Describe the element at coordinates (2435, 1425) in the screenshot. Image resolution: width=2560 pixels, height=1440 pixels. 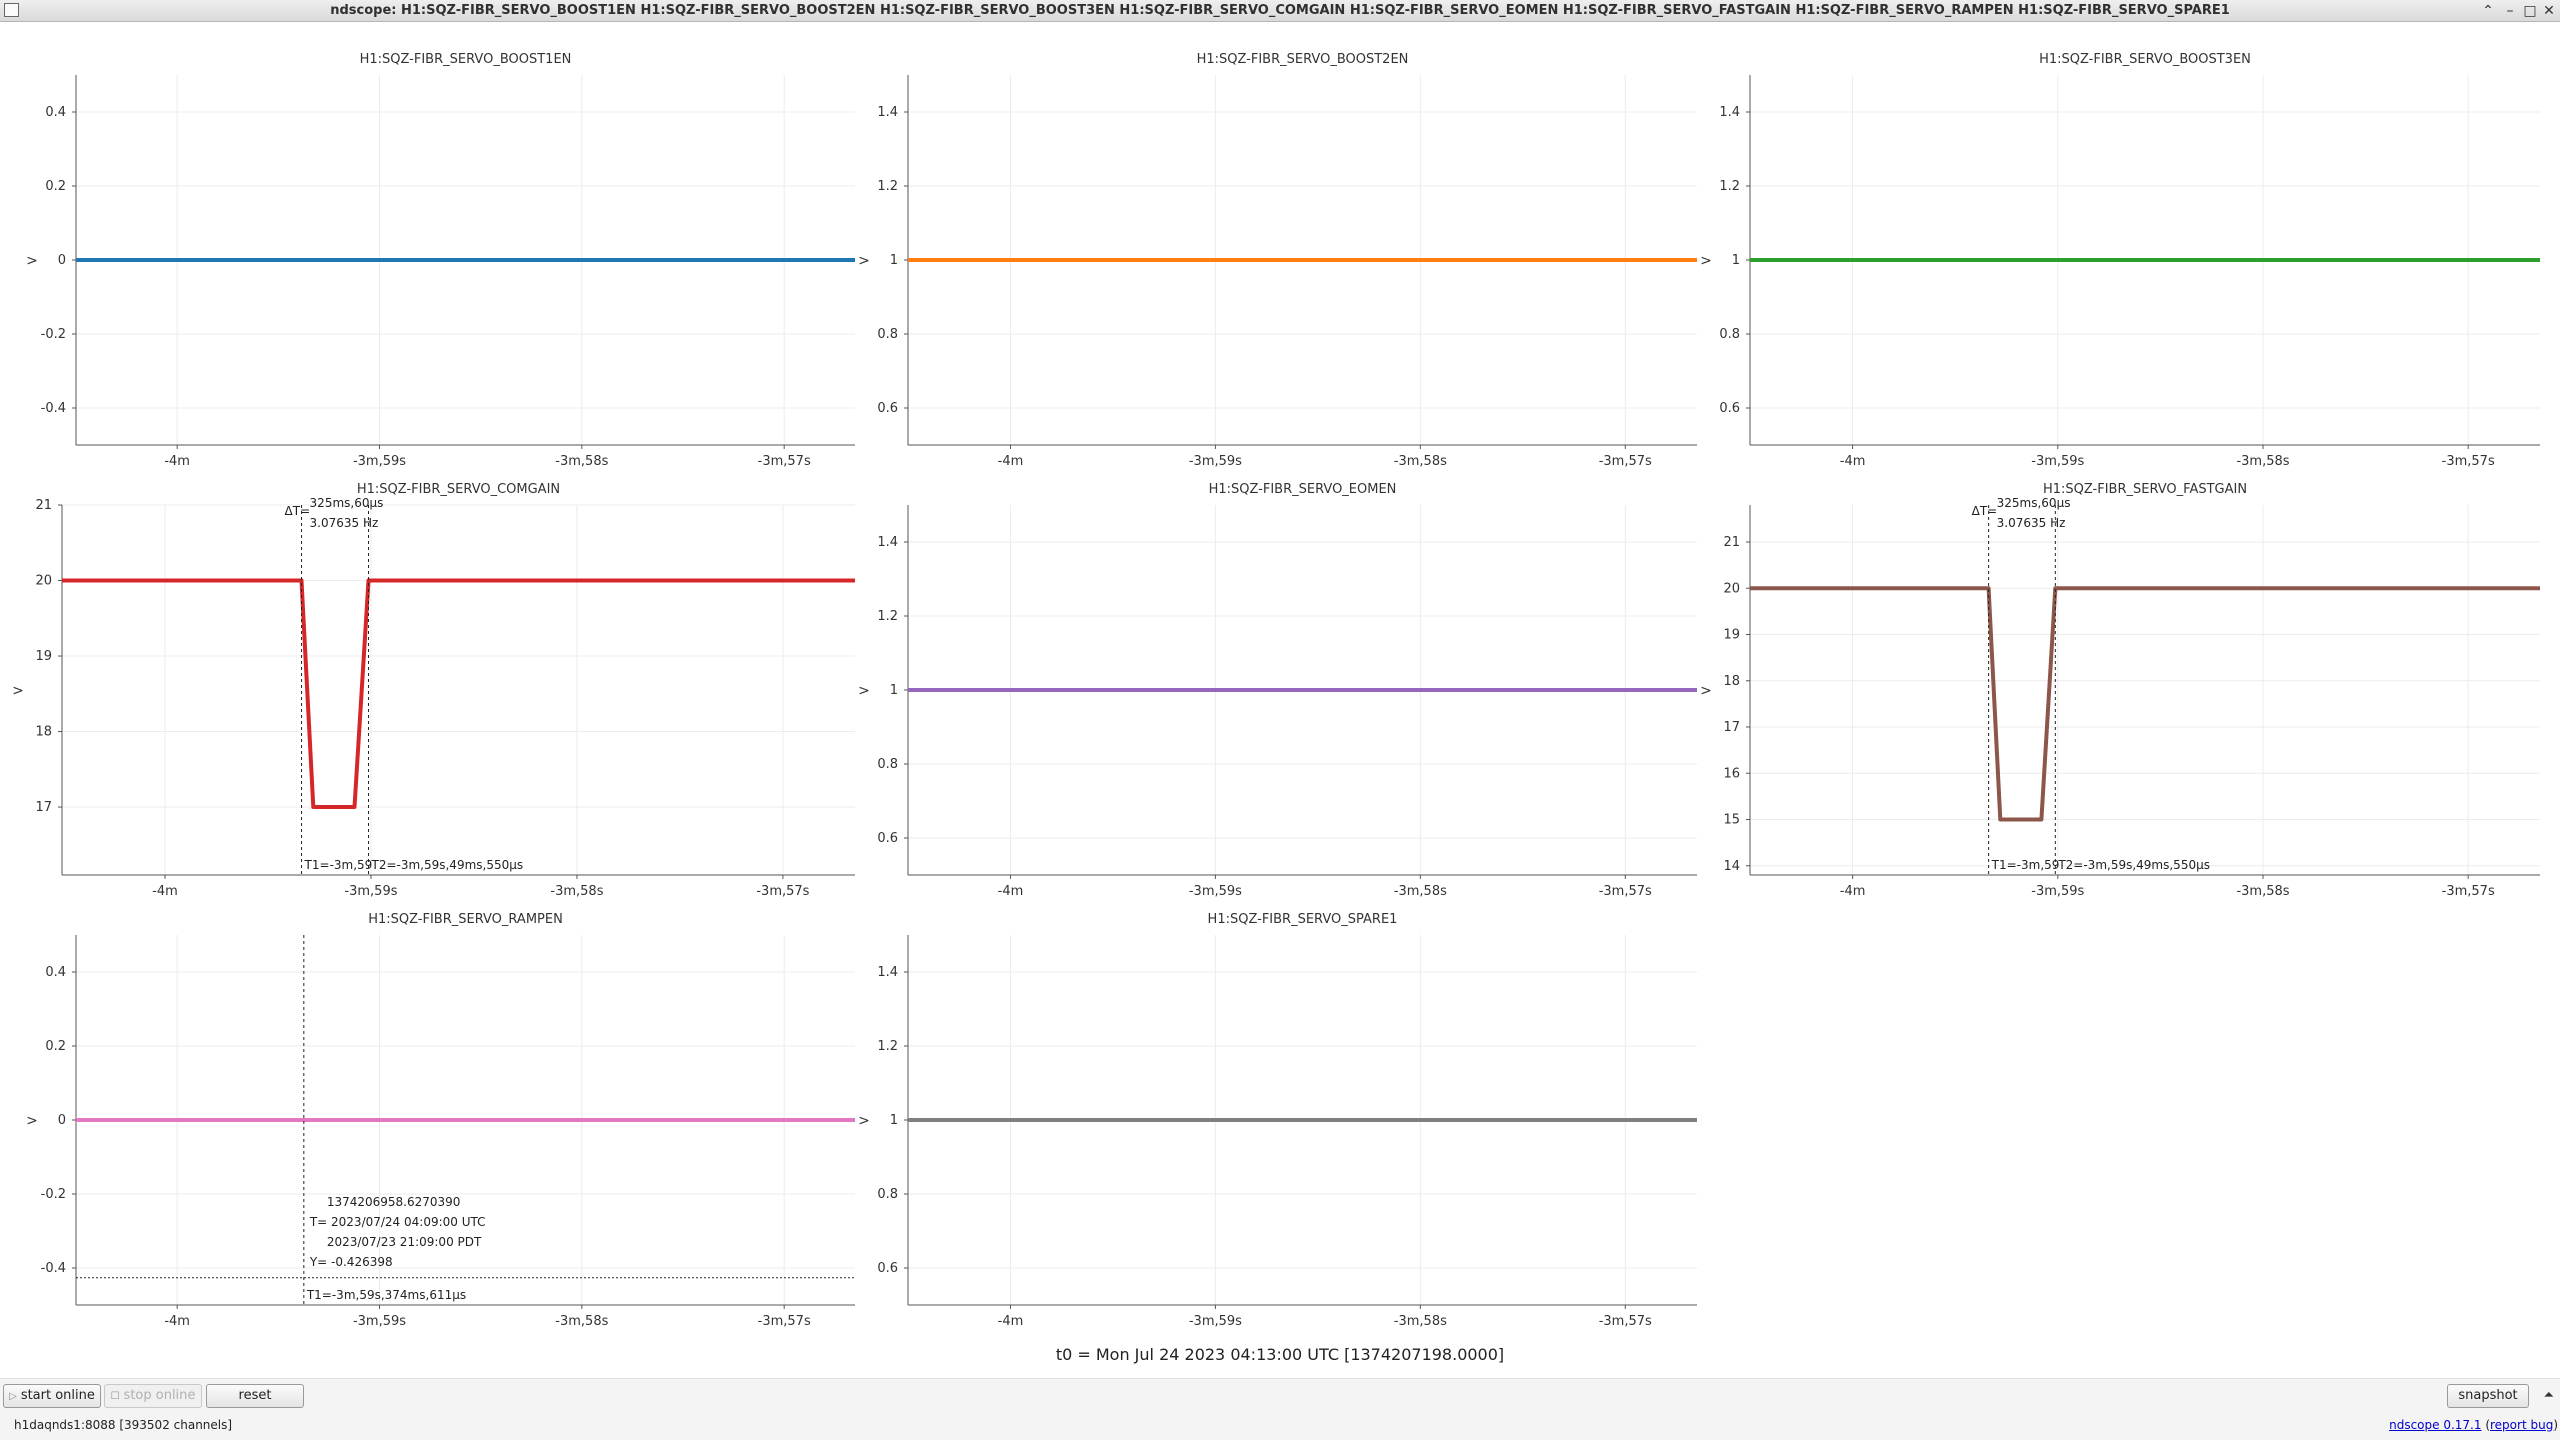
I see `version-link: ndscope 0.17.1` at that location.